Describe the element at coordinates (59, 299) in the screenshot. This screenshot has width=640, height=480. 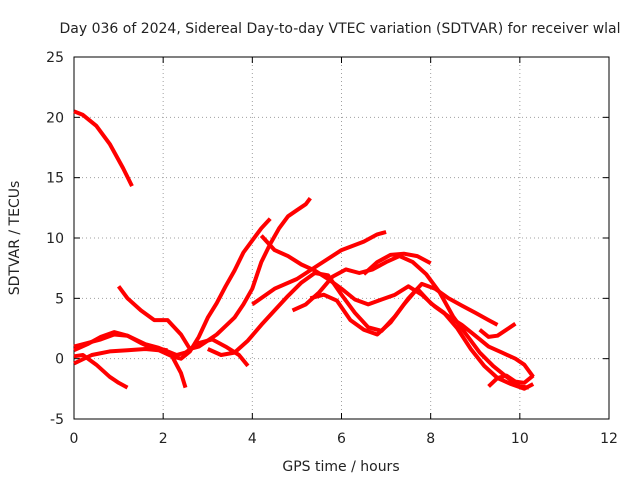
I see `y-tick-label: 5` at that location.